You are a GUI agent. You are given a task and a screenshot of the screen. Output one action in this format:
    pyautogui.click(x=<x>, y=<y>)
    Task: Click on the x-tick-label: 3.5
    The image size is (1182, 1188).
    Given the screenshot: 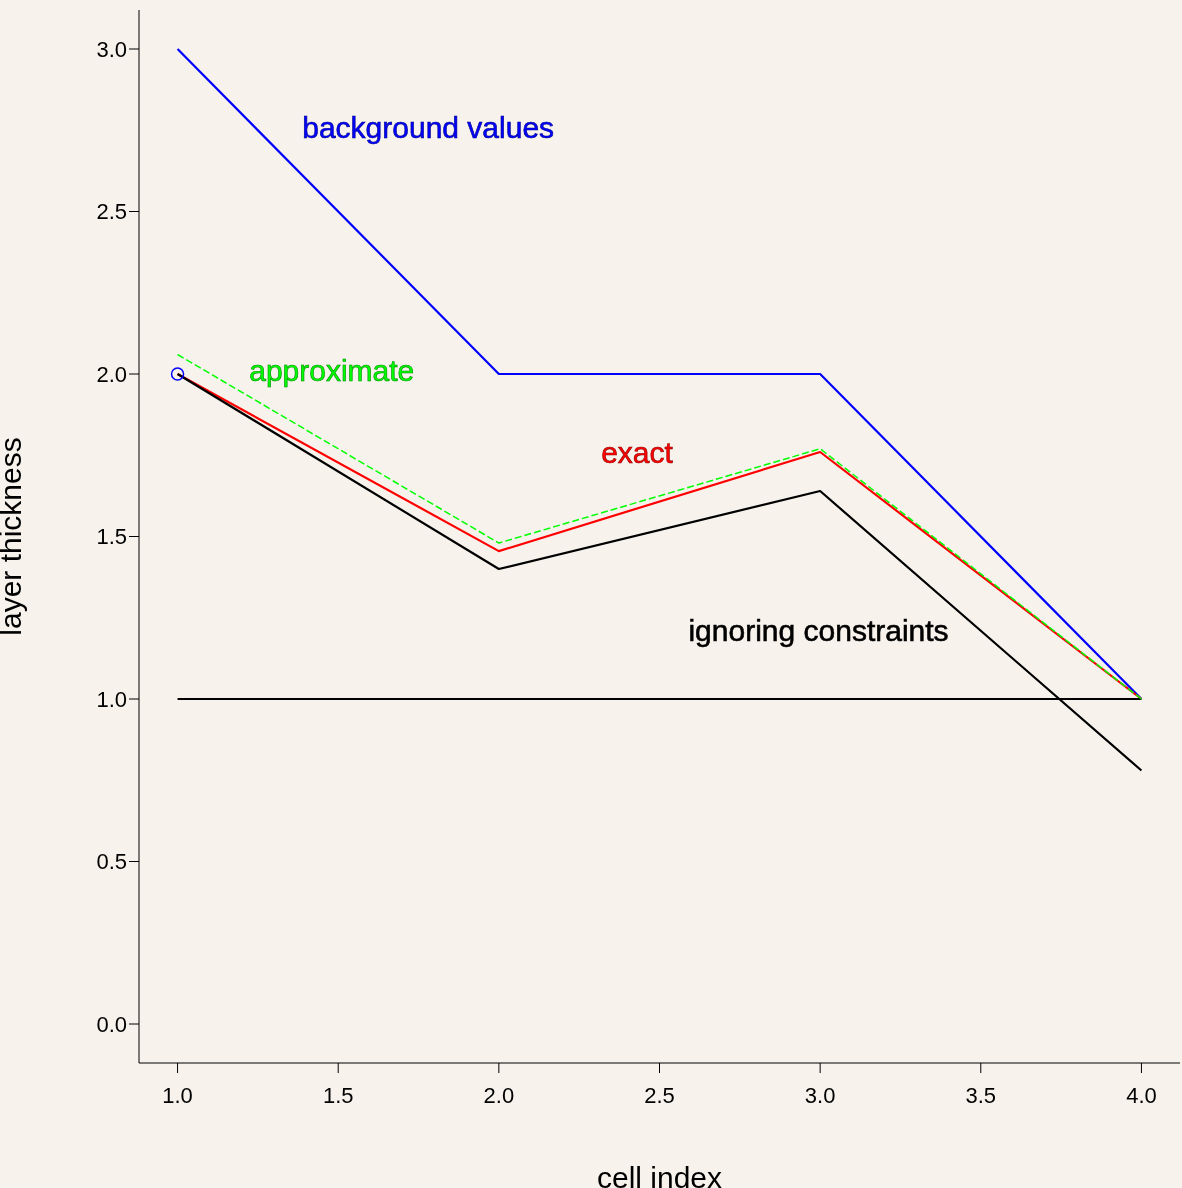 What is the action you would take?
    pyautogui.click(x=981, y=1095)
    